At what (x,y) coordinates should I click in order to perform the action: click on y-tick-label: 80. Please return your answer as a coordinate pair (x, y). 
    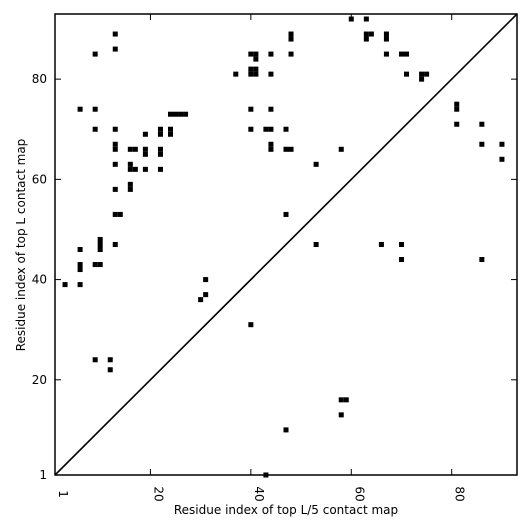
    Looking at the image, I should click on (39, 79).